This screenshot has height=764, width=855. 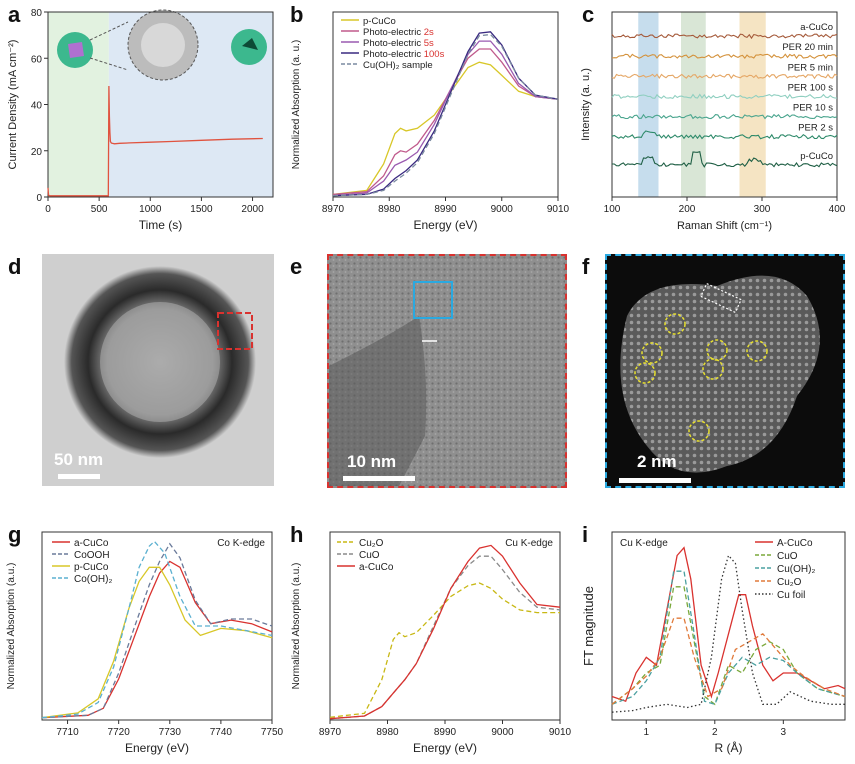 What do you see at coordinates (296, 266) in the screenshot?
I see `panel-letter-e: e` at bounding box center [296, 266].